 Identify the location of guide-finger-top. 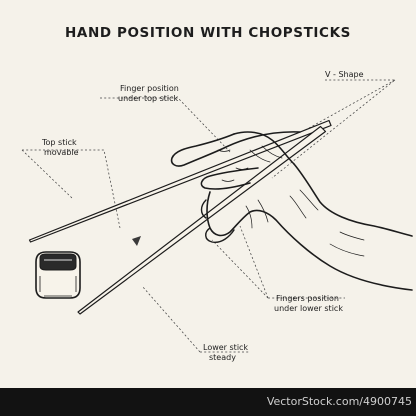
(165, 125).